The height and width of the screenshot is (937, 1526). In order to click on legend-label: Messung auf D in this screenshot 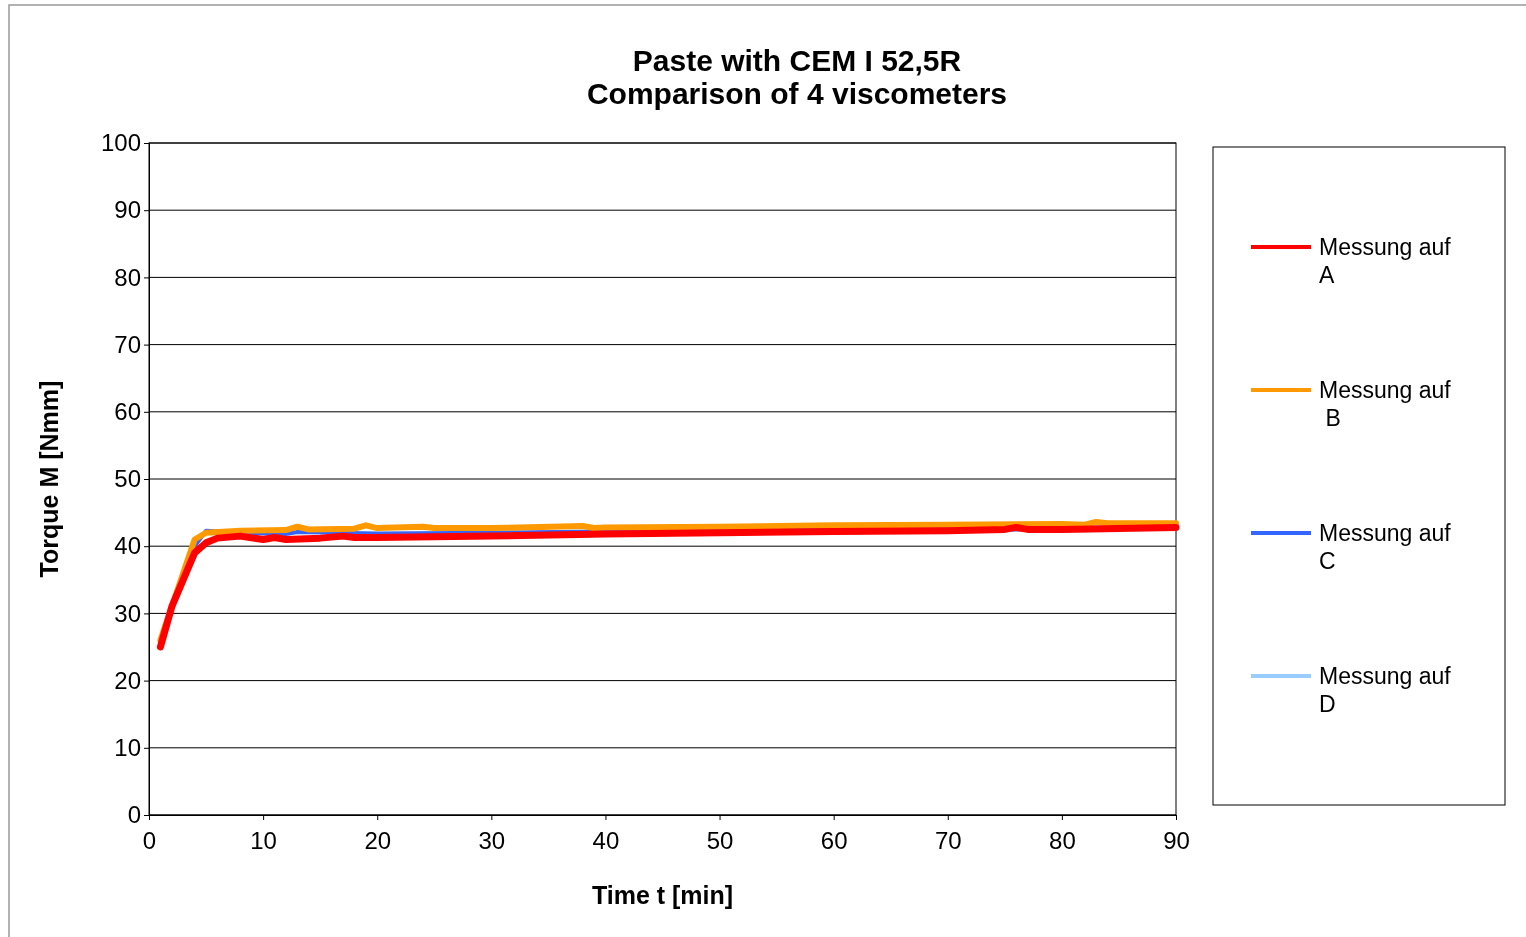, I will do `click(1385, 690)`.